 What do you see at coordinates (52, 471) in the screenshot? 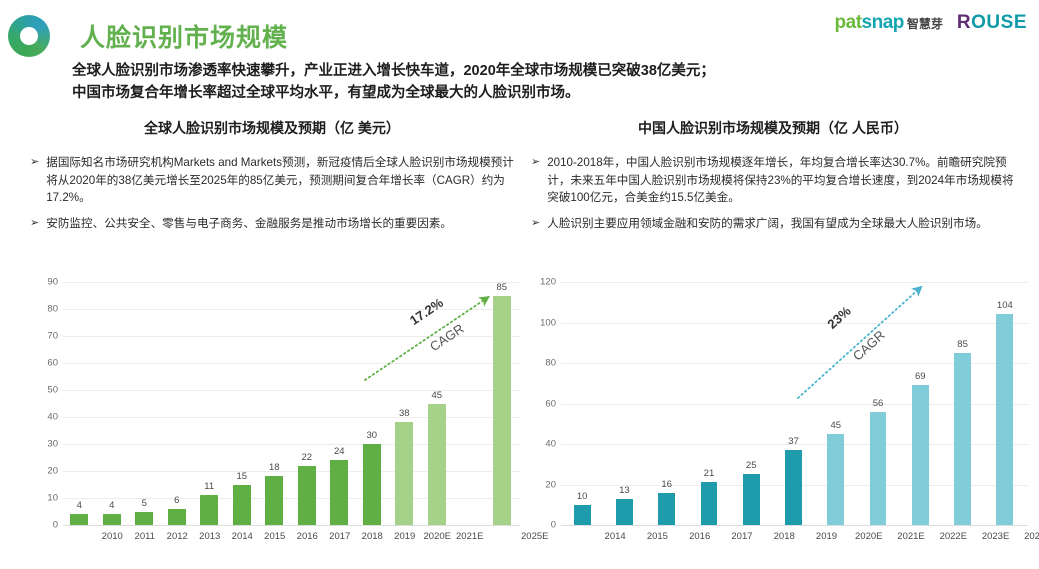
I see `y-axis-tick: 20` at bounding box center [52, 471].